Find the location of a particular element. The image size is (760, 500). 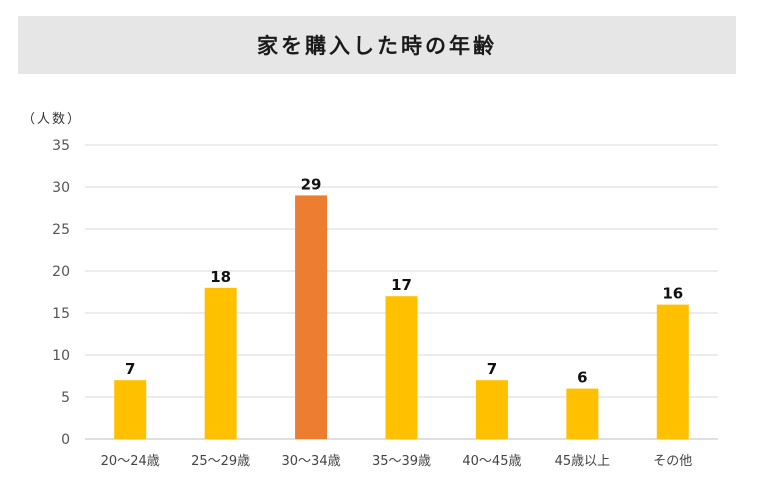

y-tick-label: 20 is located at coordinates (61, 272).